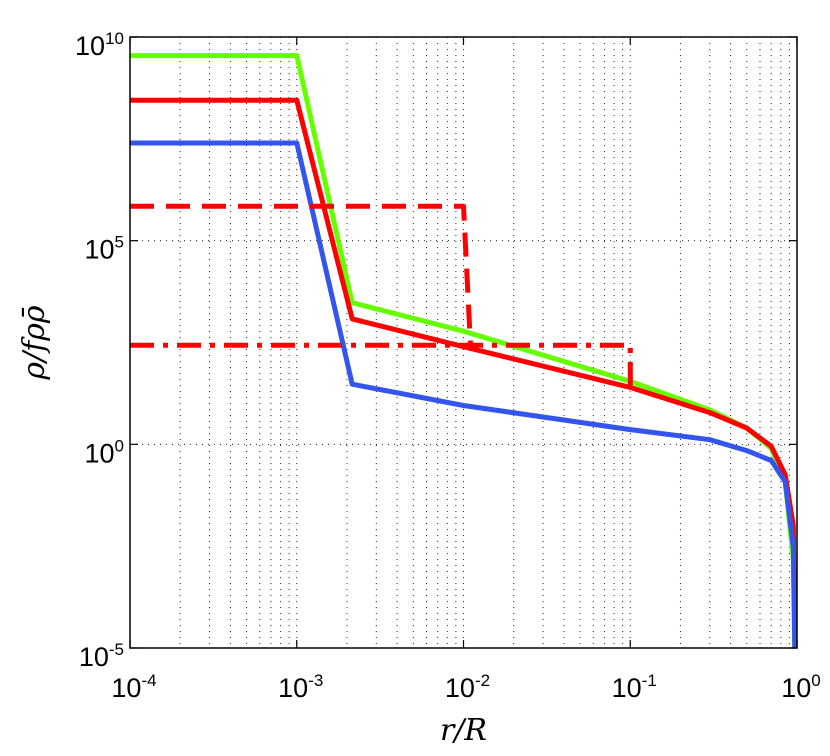 Image resolution: width=830 pixels, height=756 pixels. I want to click on x-tick-label: 10⁻³, so click(300, 687).